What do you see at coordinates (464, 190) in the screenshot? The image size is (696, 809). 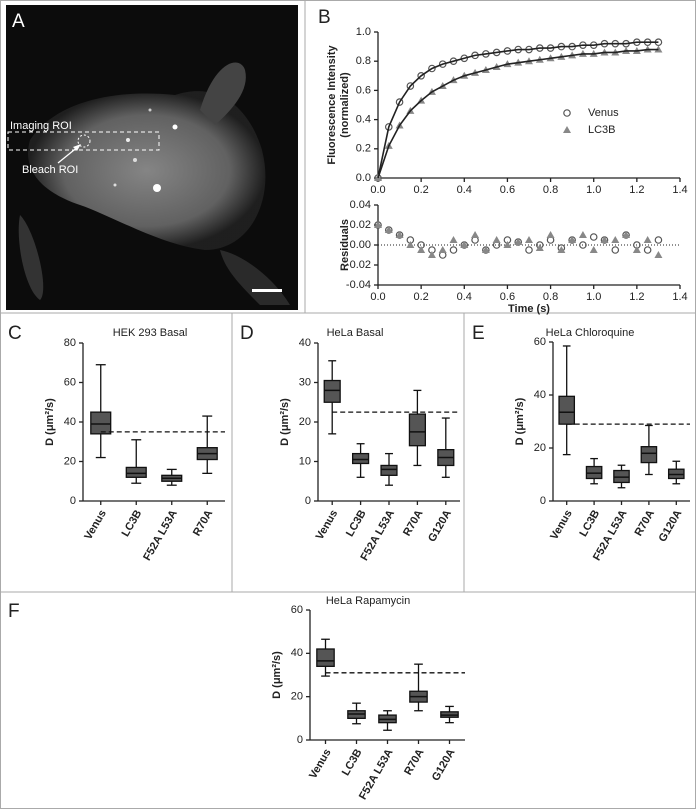 I see `x-tick-label: 0.4` at bounding box center [464, 190].